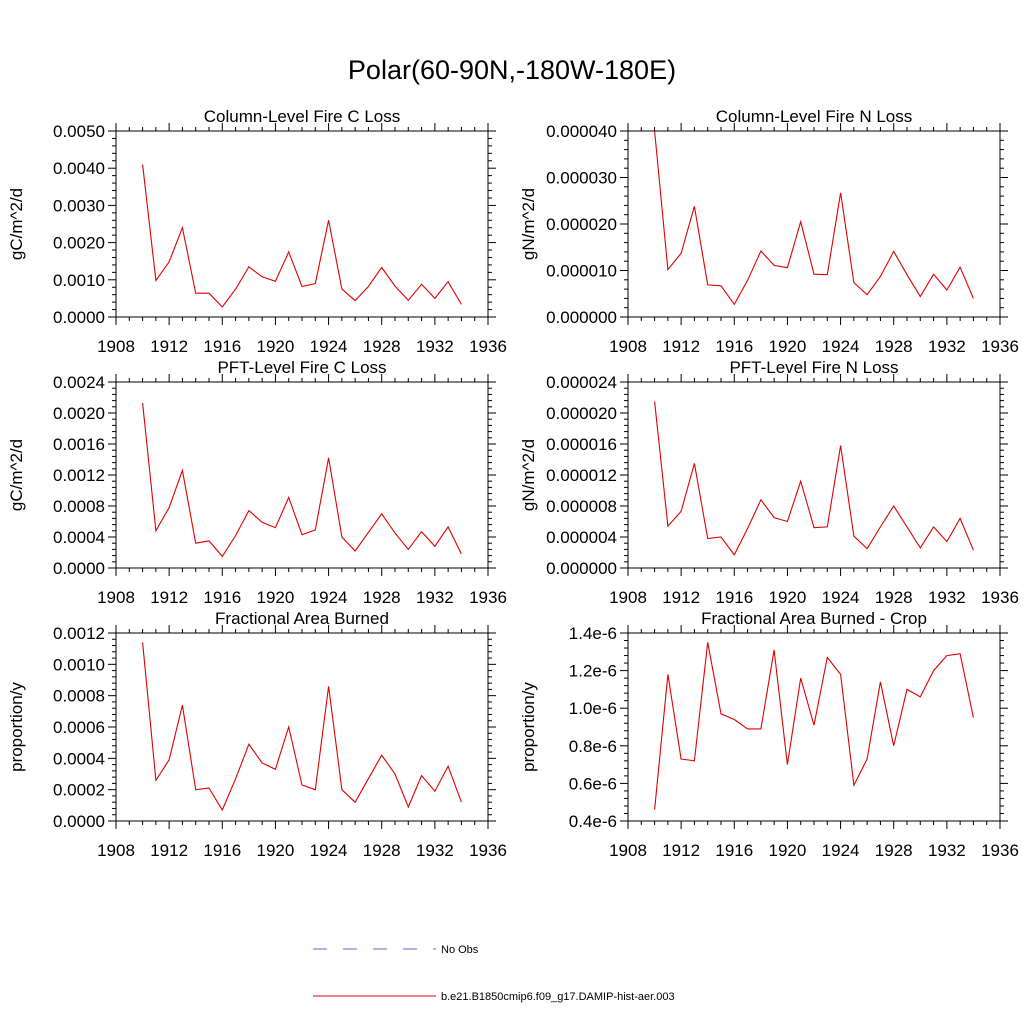 The image size is (1024, 1024). What do you see at coordinates (814, 618) in the screenshot?
I see `chart-title: Fractional Area Burned - Crop` at bounding box center [814, 618].